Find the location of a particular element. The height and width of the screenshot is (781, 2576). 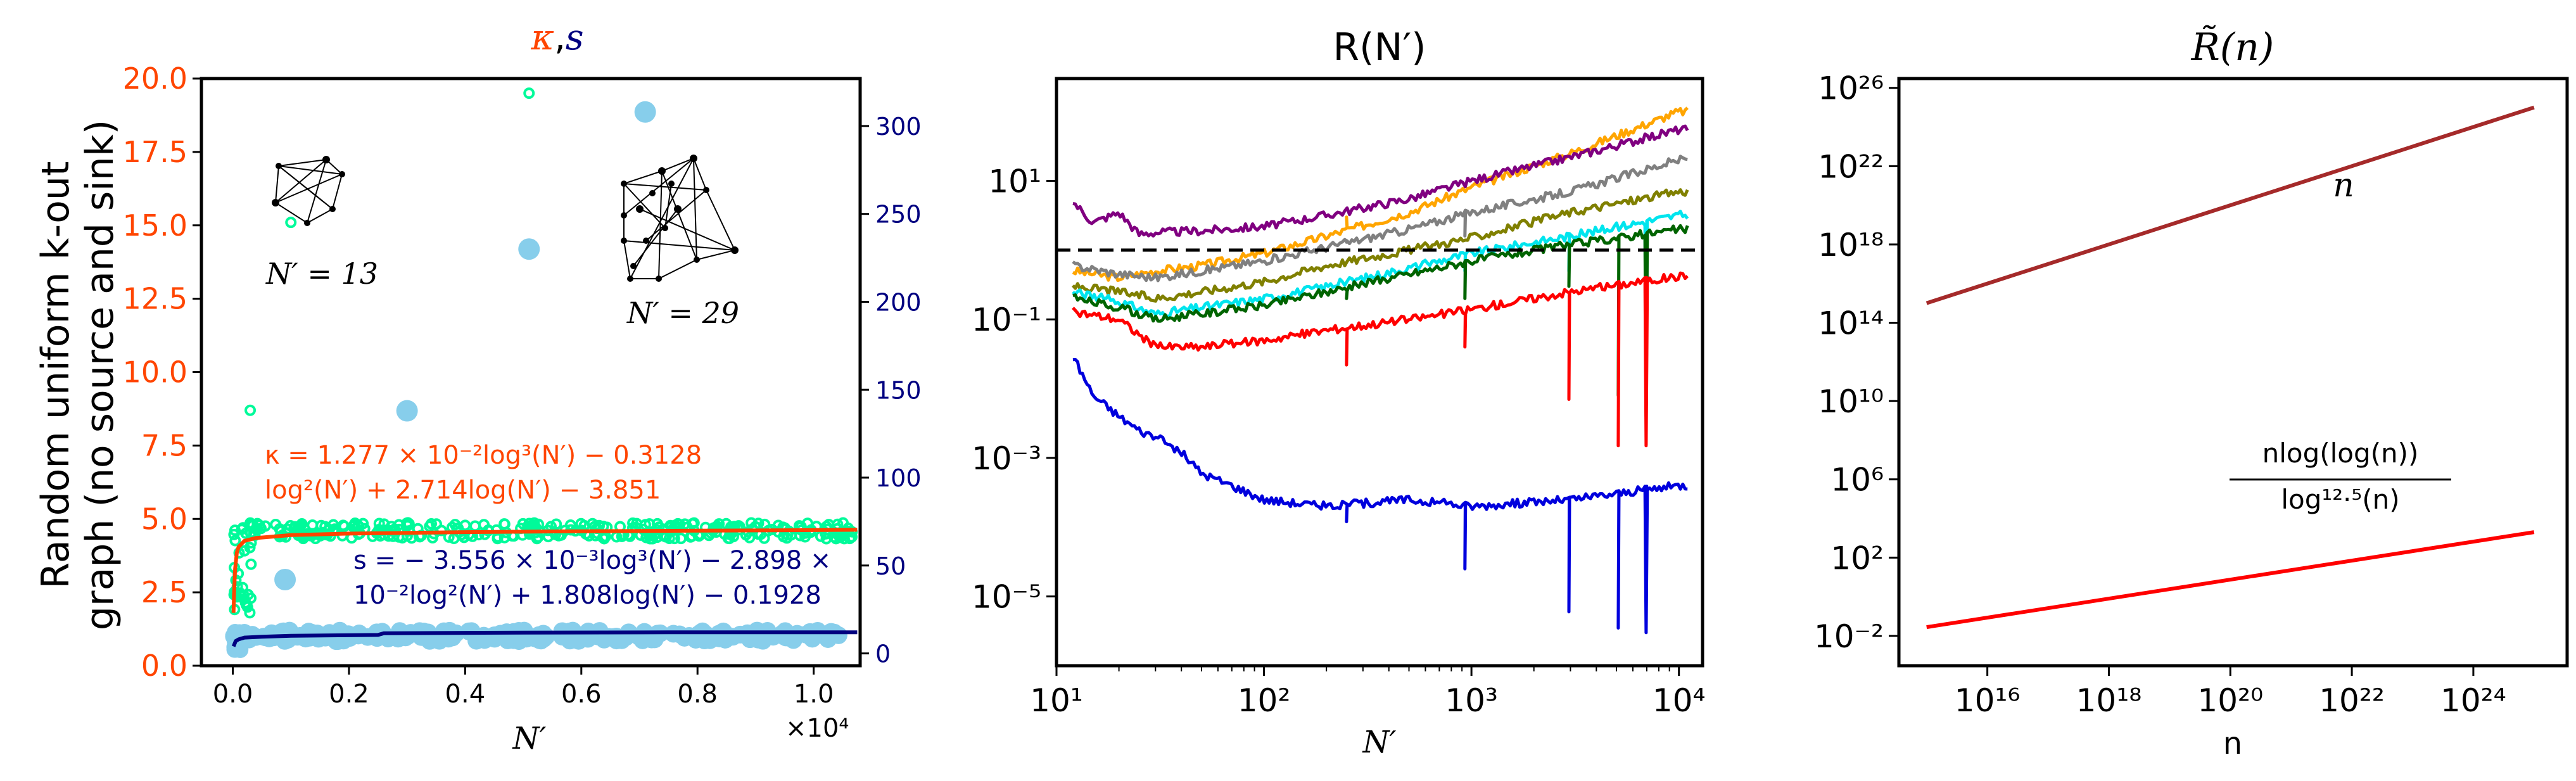

y-tick-label: 10⁻² is located at coordinates (1849, 637).